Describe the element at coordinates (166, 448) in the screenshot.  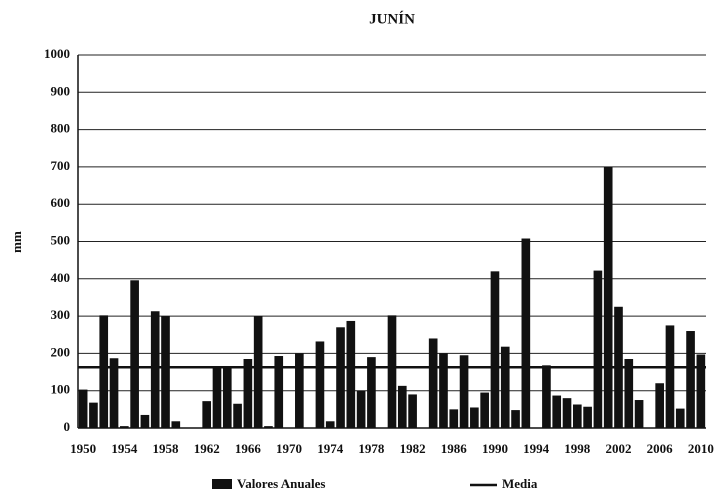
I see `x-tick-label: 1958` at that location.